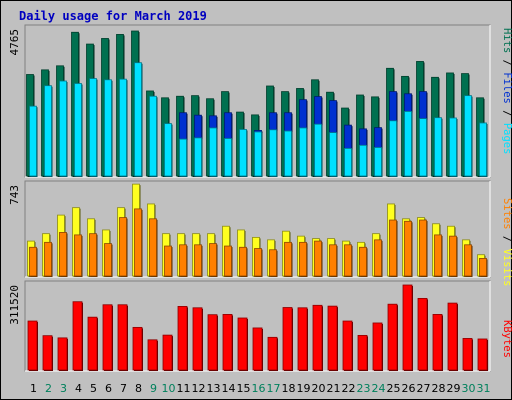  What do you see at coordinates (319, 388) in the screenshot?
I see `x-tick-label: 20` at bounding box center [319, 388].